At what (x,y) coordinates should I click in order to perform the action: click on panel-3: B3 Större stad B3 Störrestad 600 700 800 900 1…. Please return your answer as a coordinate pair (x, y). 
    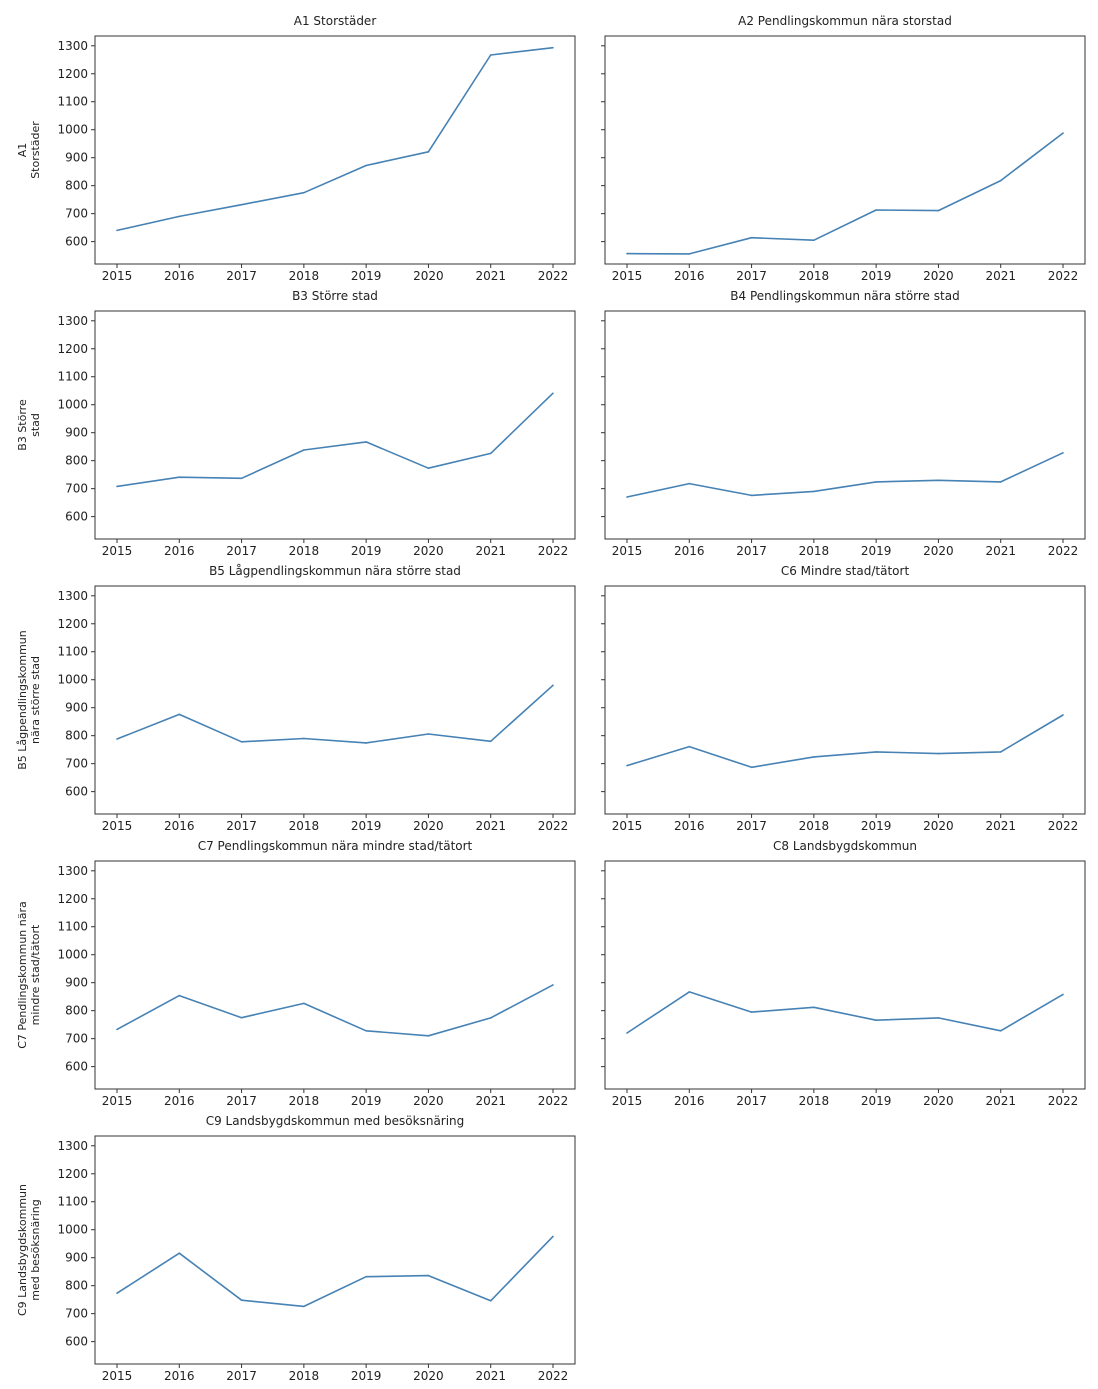
    Looking at the image, I should click on (296, 423).